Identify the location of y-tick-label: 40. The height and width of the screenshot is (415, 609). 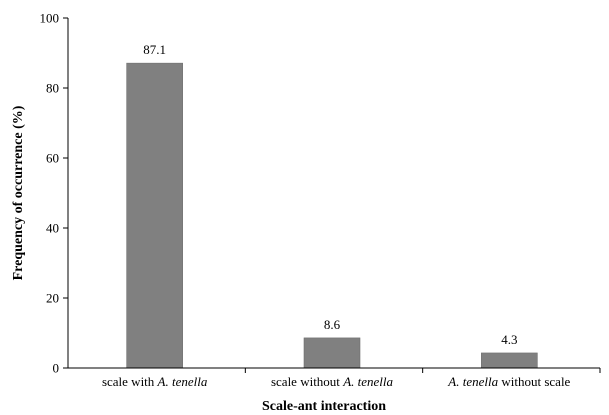
(52, 228).